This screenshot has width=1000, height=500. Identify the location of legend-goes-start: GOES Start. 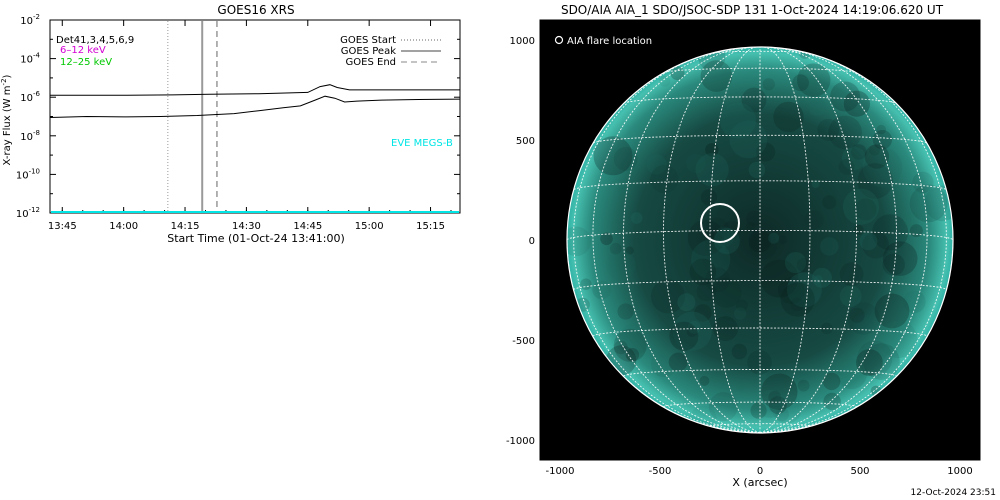
(368, 40).